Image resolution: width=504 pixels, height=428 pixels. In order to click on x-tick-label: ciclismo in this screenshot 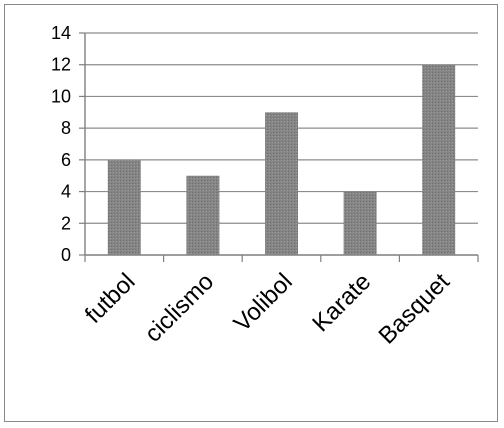, I will do `click(179, 307)`.